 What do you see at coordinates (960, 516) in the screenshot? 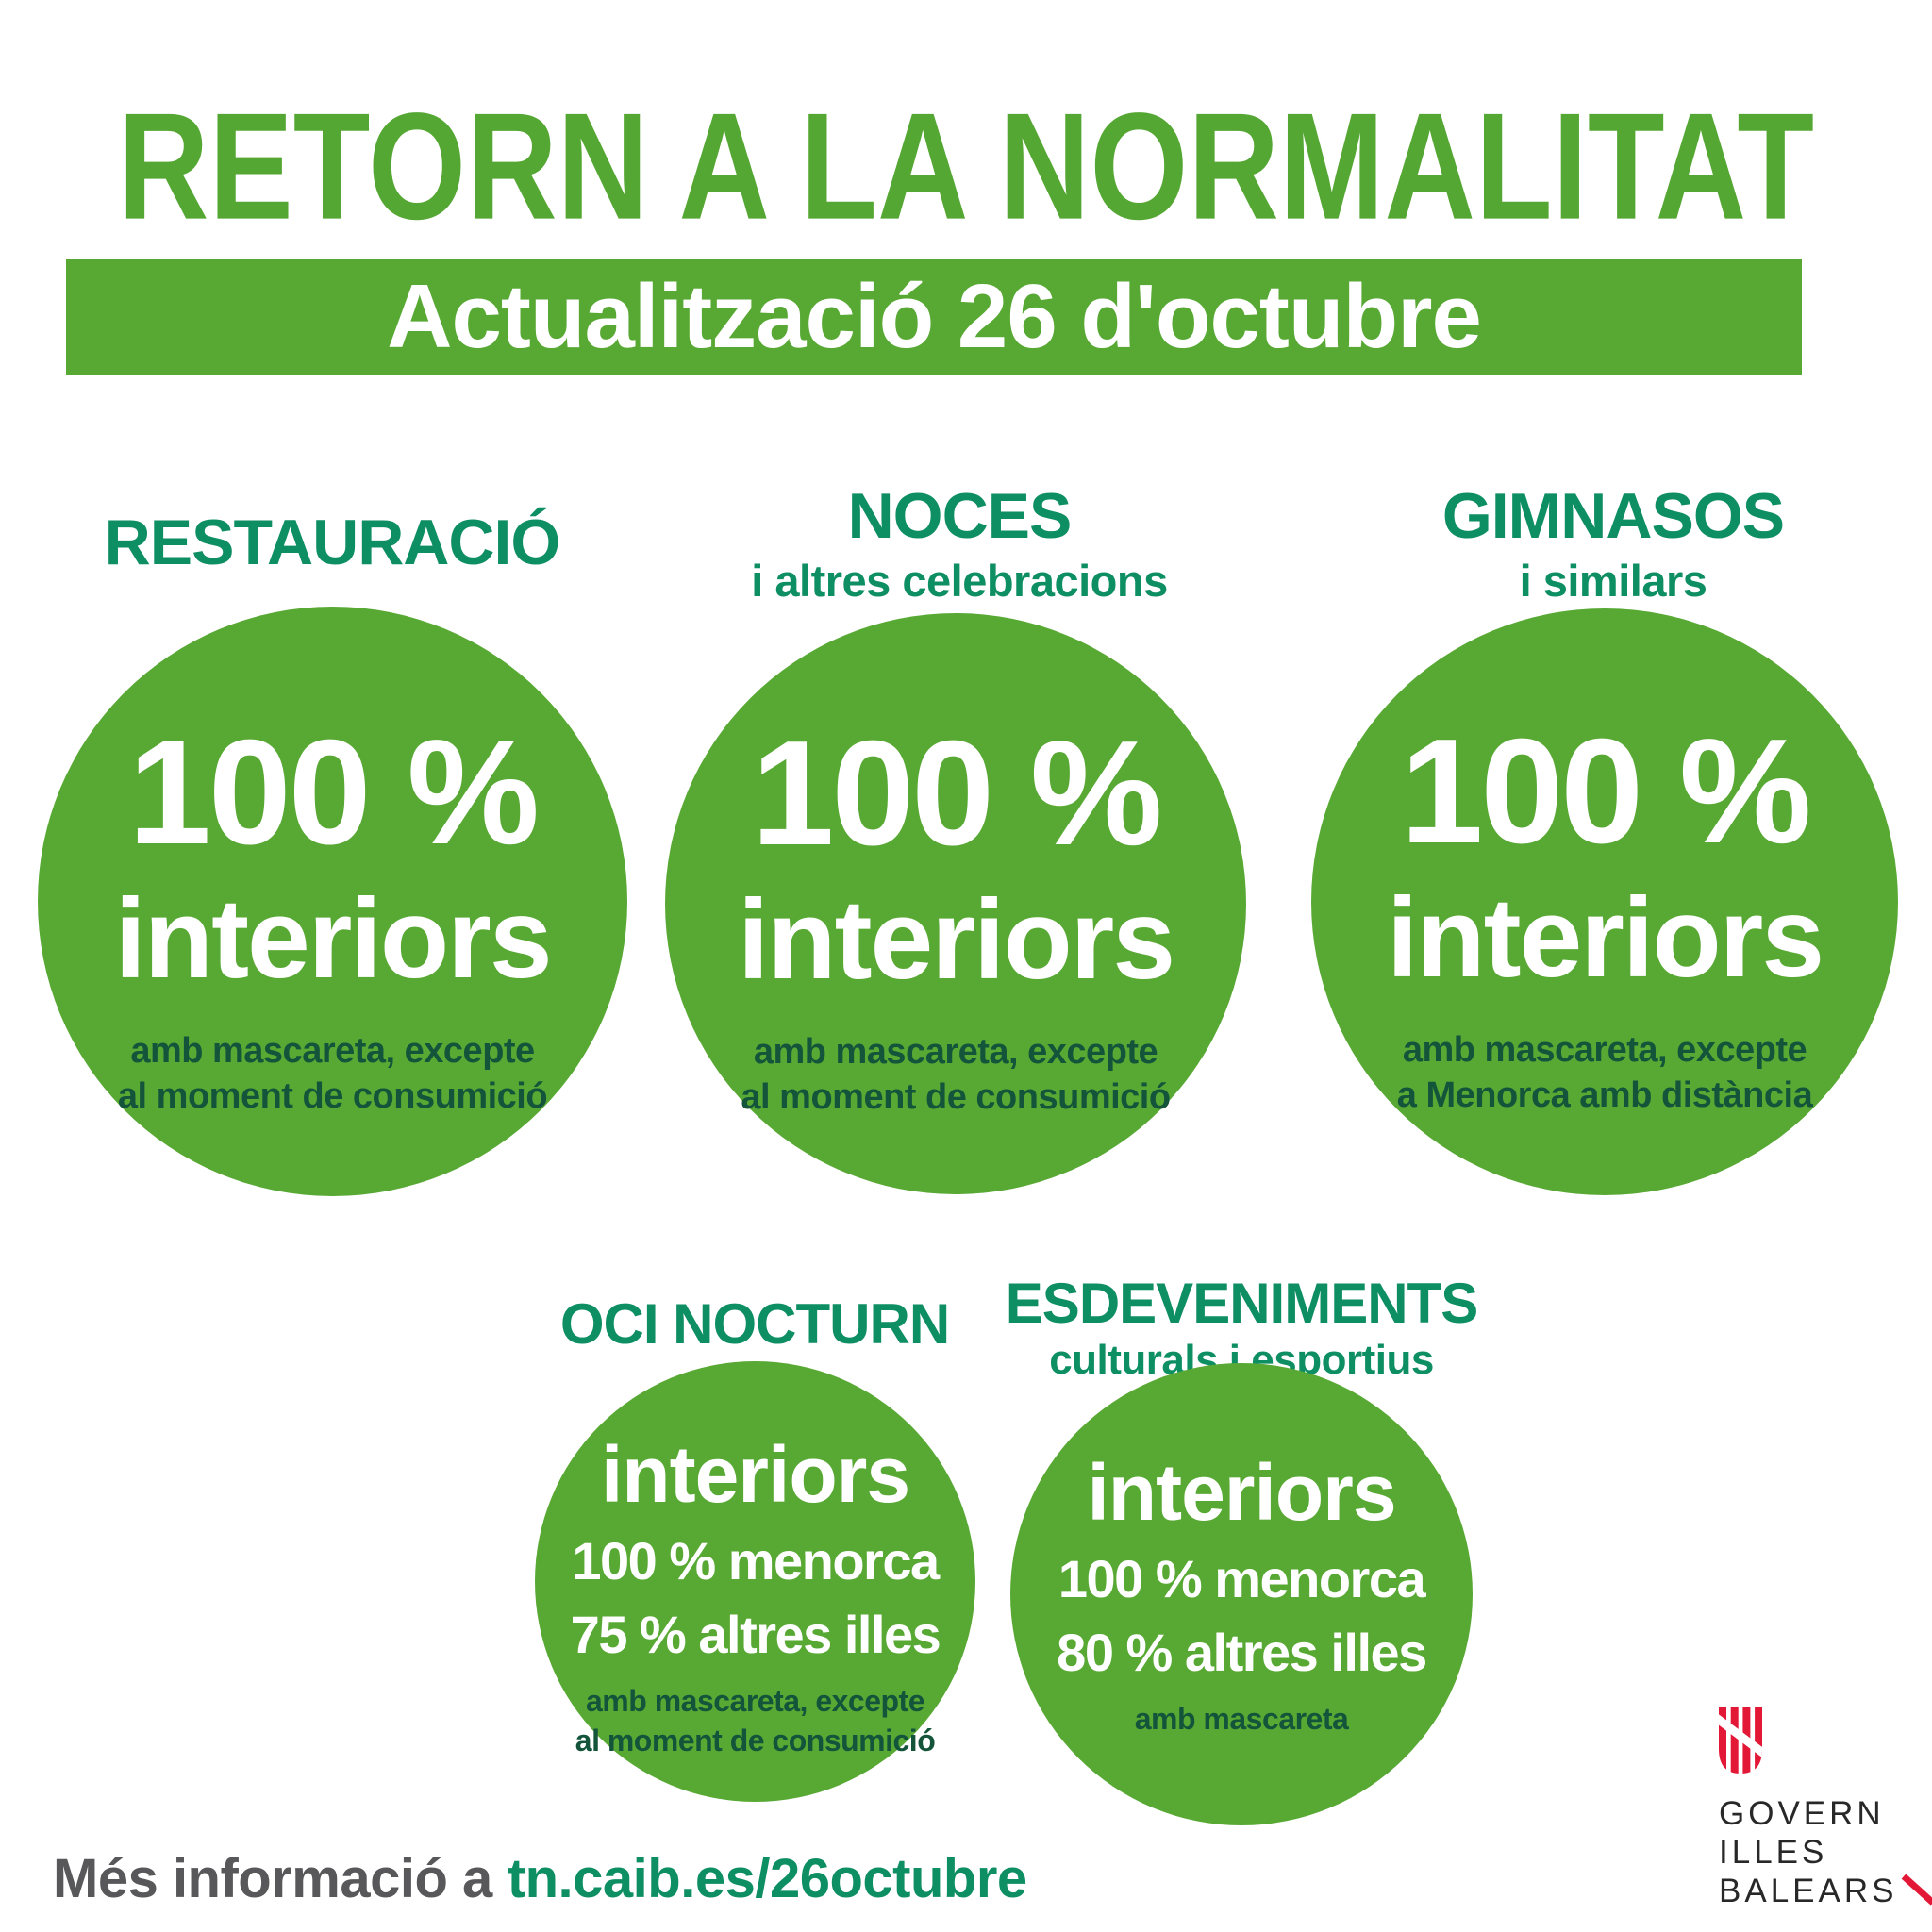
I see `section-title: NOCES` at bounding box center [960, 516].